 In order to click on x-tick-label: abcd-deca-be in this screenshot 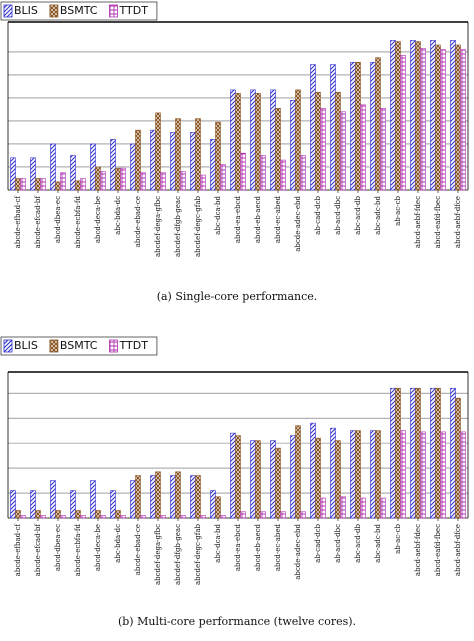, I will do `click(98, 219)`.